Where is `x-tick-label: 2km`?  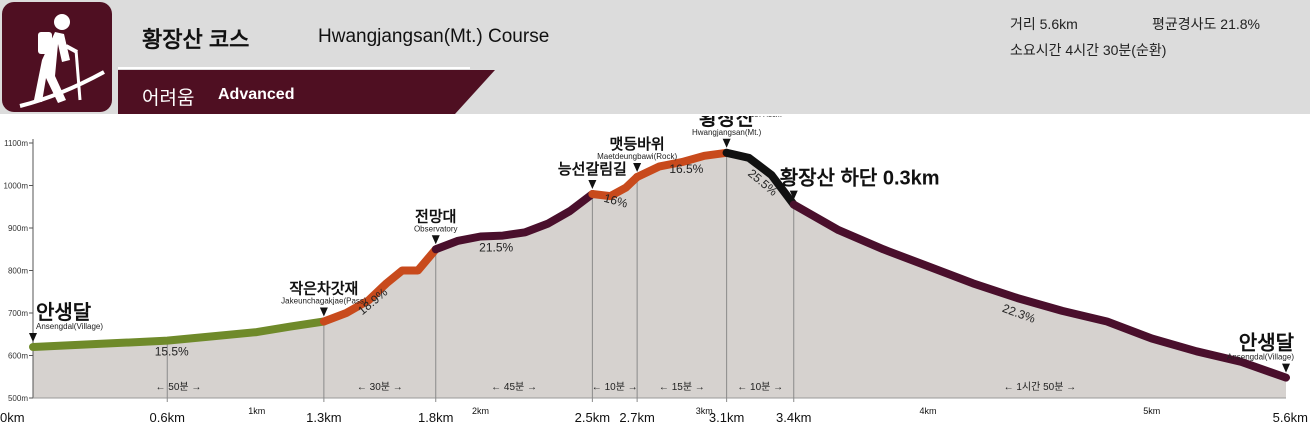 x-tick-label: 2km is located at coordinates (480, 411).